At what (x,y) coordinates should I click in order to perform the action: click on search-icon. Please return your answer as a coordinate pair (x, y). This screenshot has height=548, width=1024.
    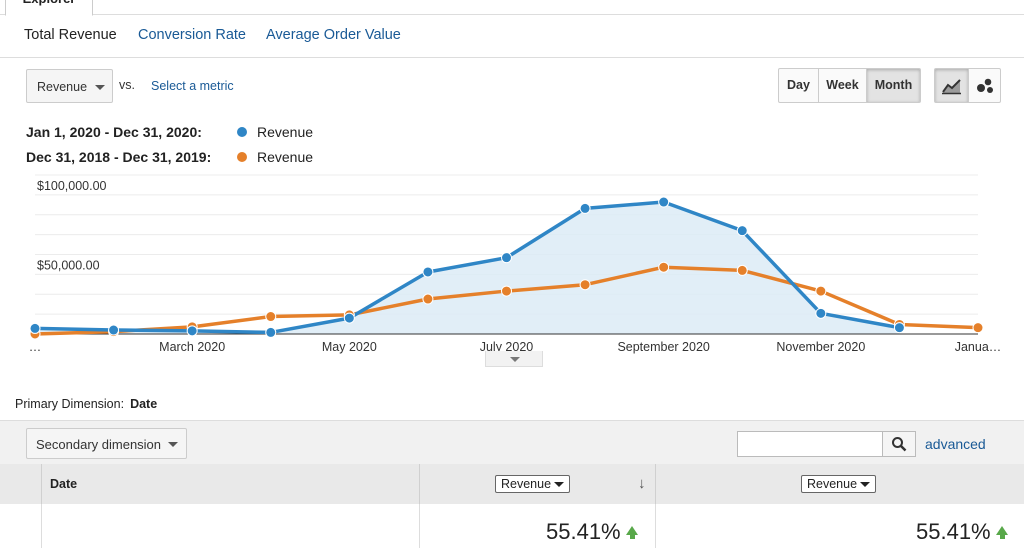
    Looking at the image, I should click on (899, 444).